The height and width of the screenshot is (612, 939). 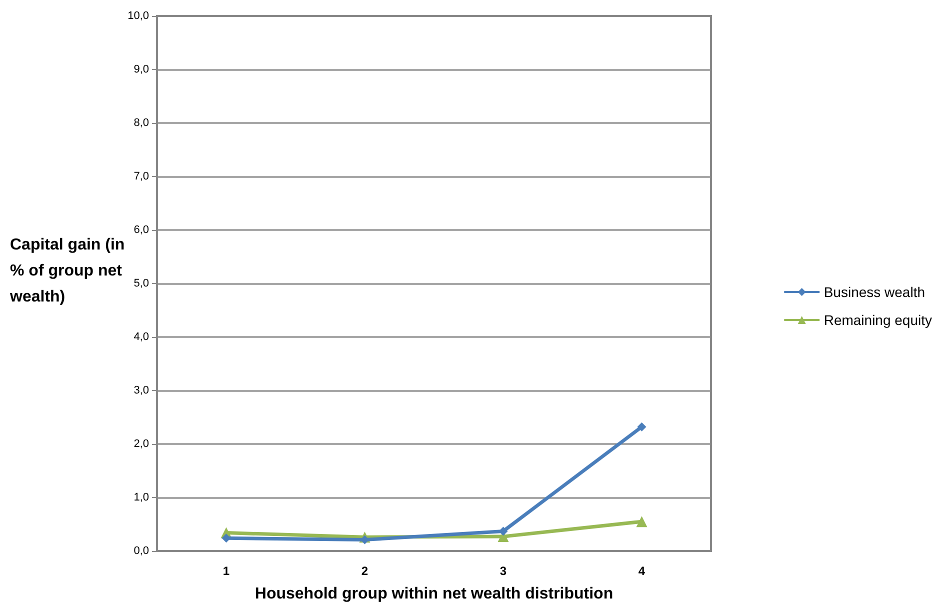 What do you see at coordinates (141, 123) in the screenshot?
I see `y-tick-label: 8,0` at bounding box center [141, 123].